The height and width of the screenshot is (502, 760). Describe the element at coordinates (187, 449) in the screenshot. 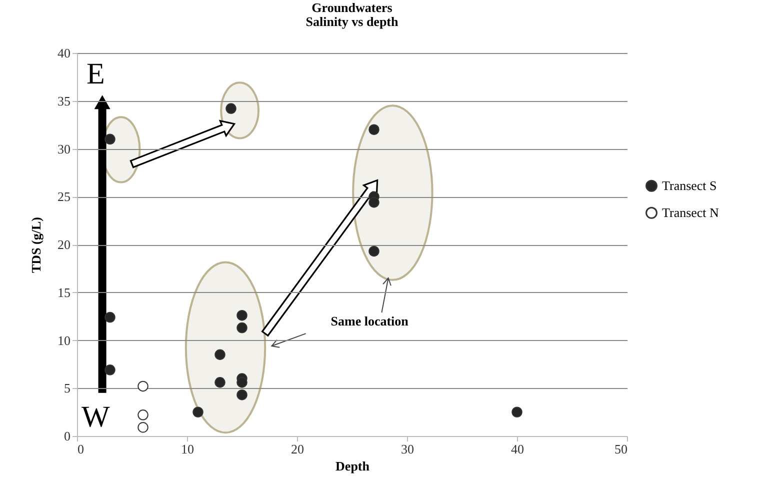

I see `x-tick-label: 10` at that location.